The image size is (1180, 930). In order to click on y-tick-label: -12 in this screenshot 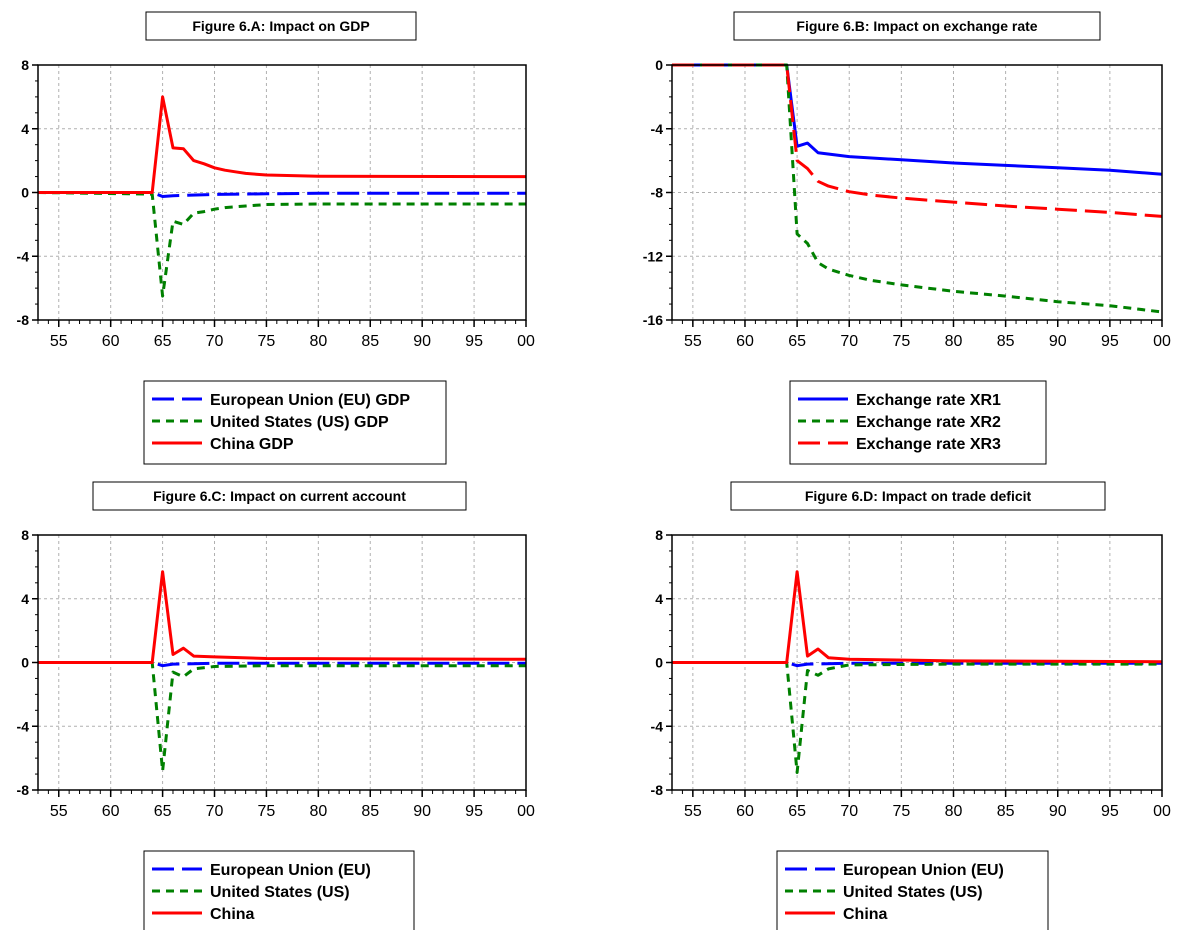, I will do `click(653, 256)`.